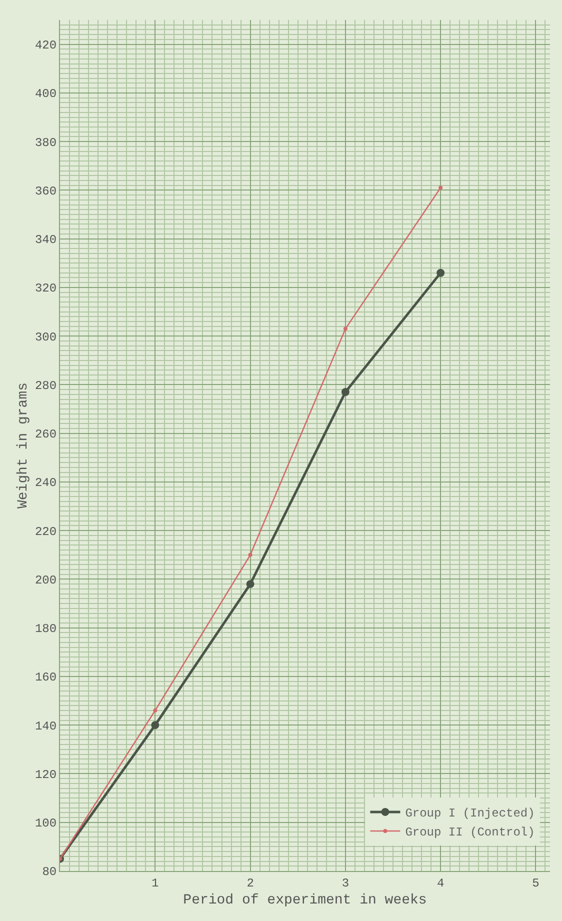 Image resolution: width=562 pixels, height=921 pixels. Describe the element at coordinates (45, 94) in the screenshot. I see `y-tick-label: 400` at that location.